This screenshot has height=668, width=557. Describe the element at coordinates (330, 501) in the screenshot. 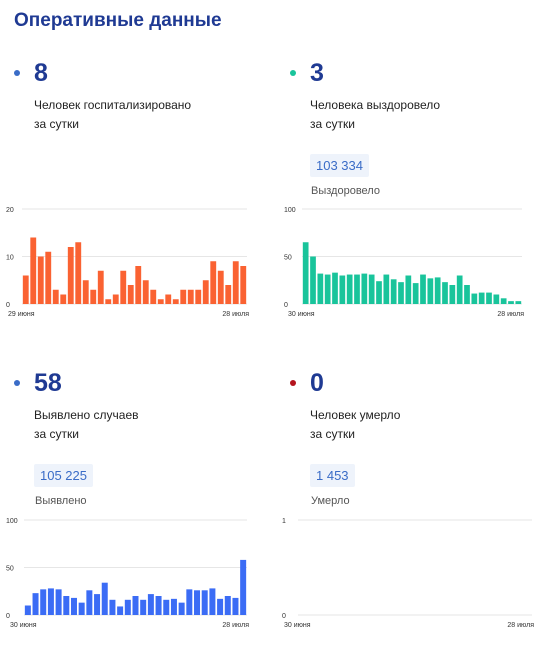

I see `total-caption: Умерло` at that location.